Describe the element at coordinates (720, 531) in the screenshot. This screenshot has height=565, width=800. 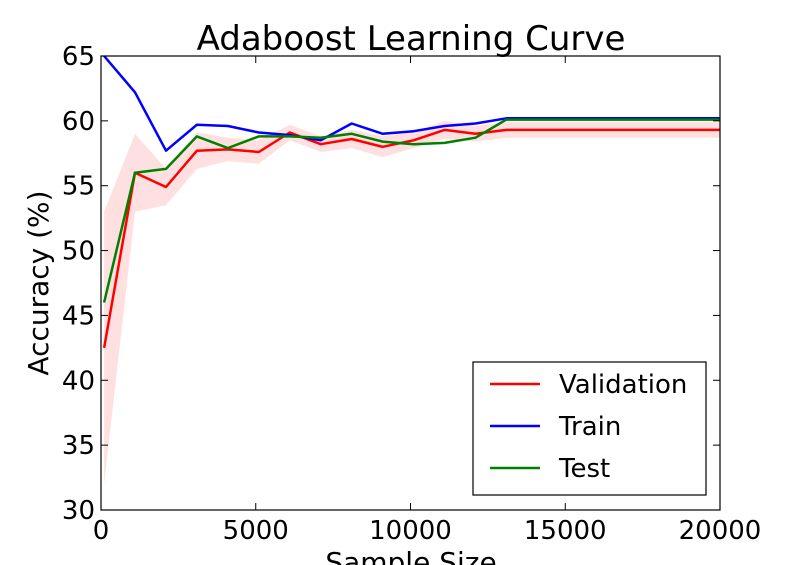
I see `x-tick-label: 20000` at that location.